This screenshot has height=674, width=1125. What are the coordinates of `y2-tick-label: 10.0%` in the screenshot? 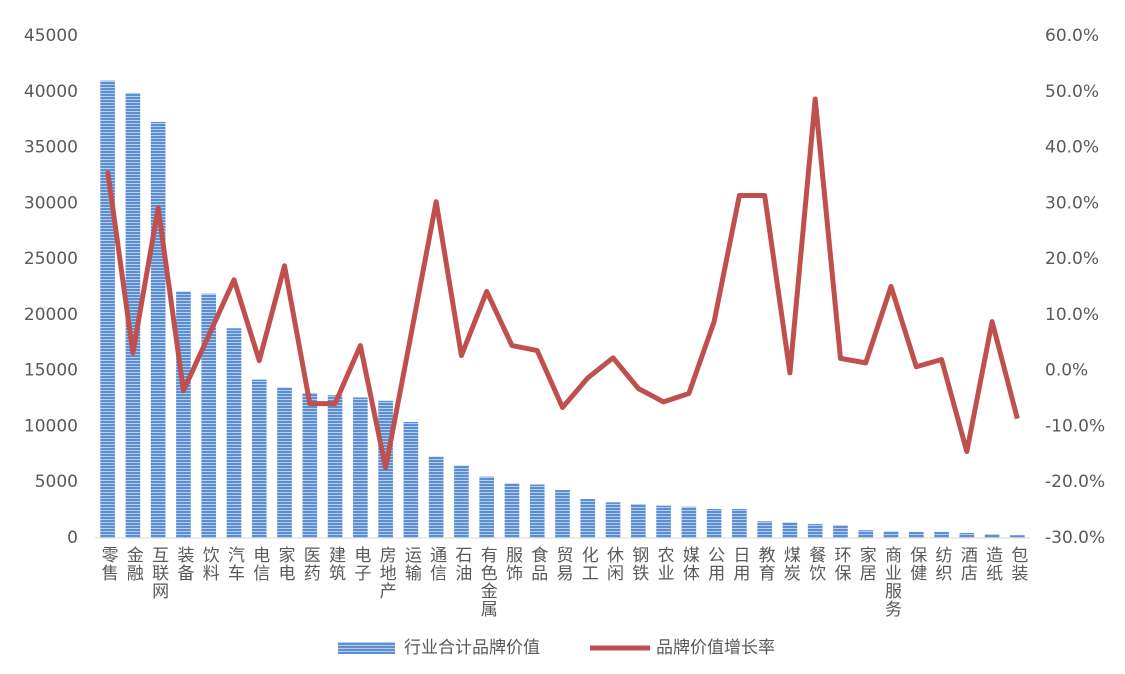 It's located at (1072, 315).